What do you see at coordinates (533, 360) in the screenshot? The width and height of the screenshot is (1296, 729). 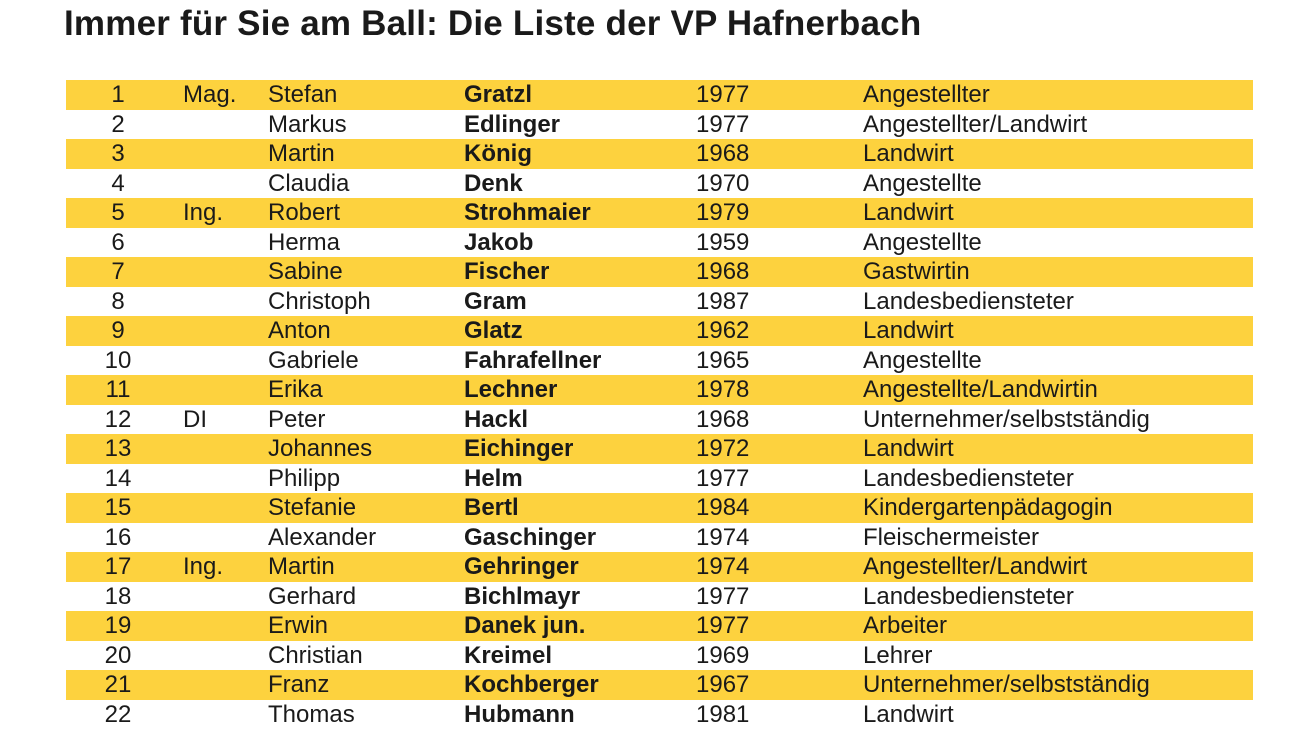 I see `candidate-last-name: Fahrafellner` at bounding box center [533, 360].